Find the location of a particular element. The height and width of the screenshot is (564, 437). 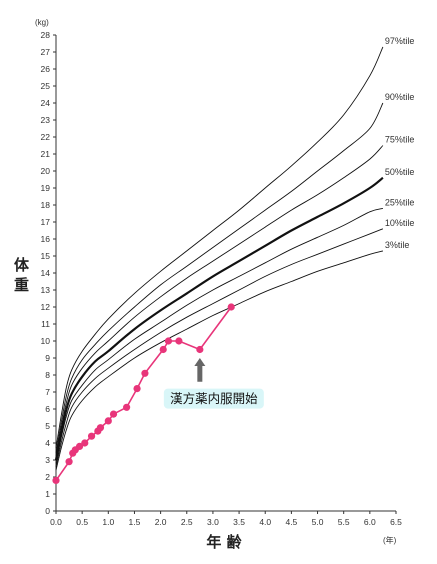

x-axis-label: 年 齢 is located at coordinates (224, 542).